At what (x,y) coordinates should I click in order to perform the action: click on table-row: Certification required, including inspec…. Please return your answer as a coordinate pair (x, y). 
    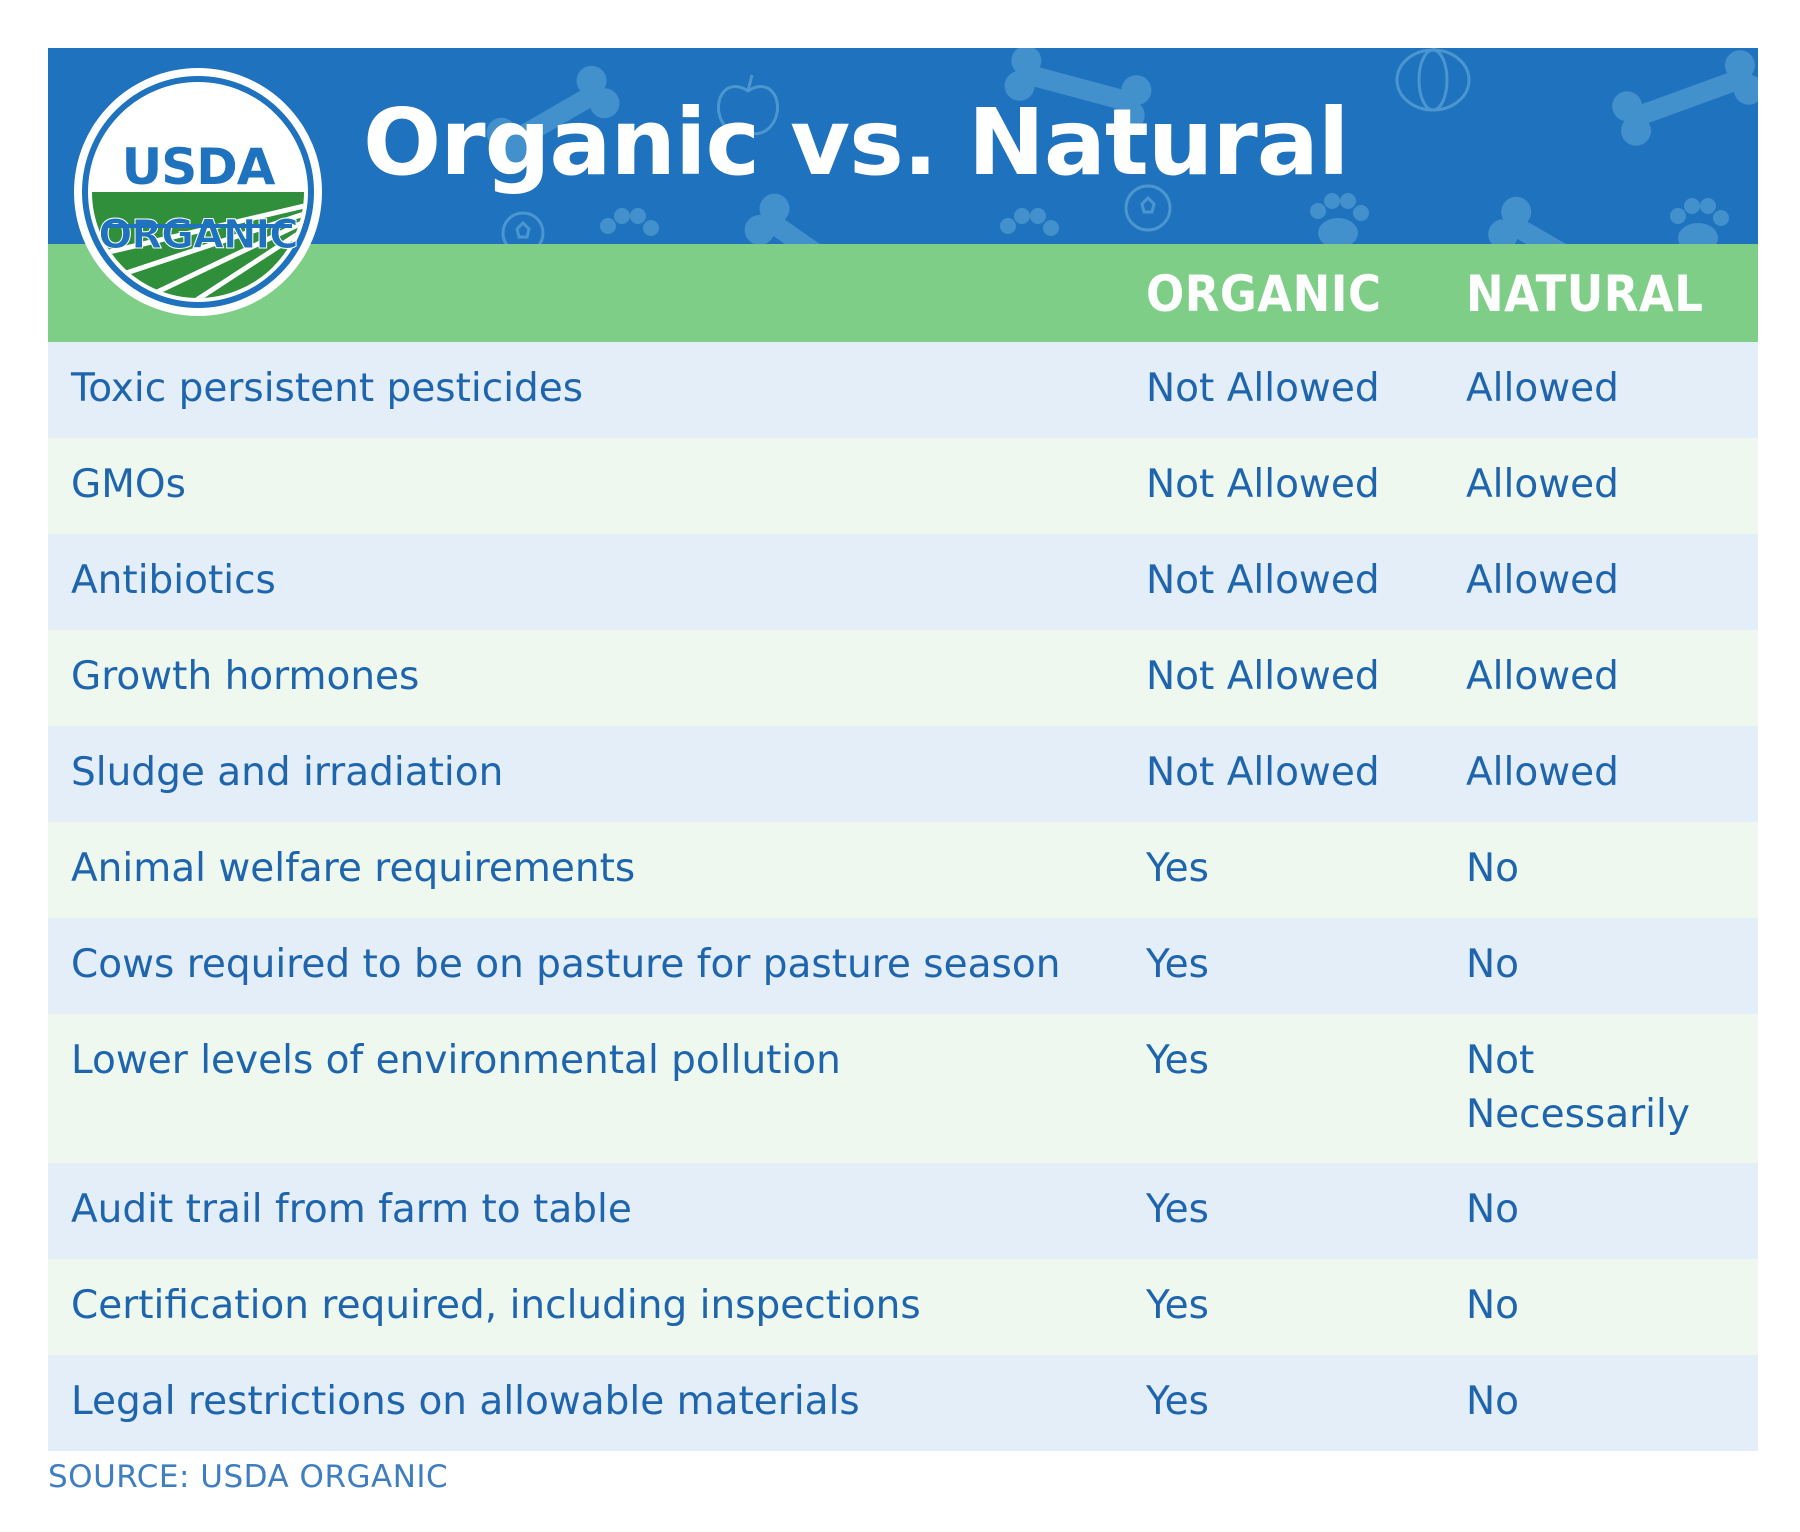
    Looking at the image, I should click on (903, 1307).